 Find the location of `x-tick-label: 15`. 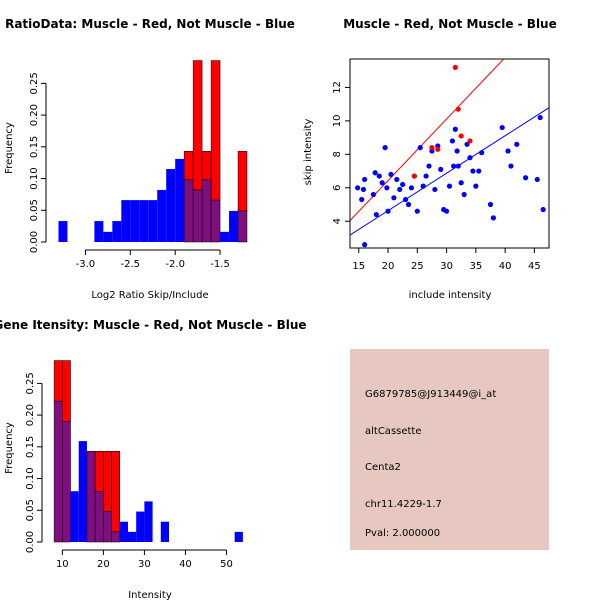

x-tick-label: 15 is located at coordinates (358, 266).